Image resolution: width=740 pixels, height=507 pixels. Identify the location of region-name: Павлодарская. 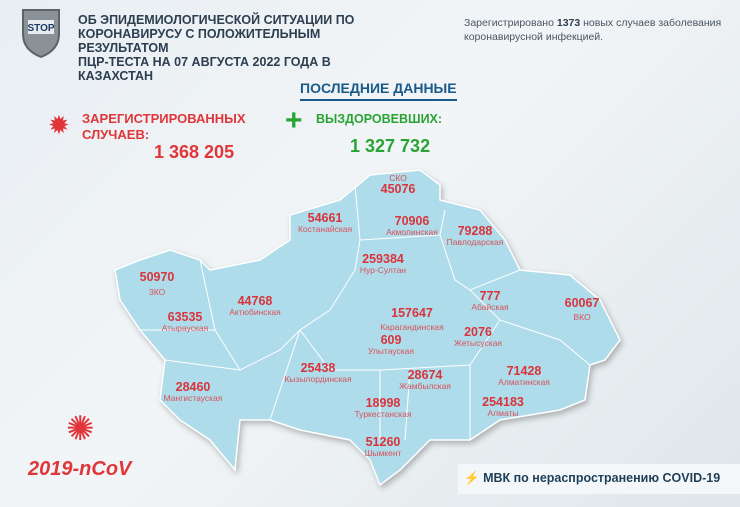
(475, 242).